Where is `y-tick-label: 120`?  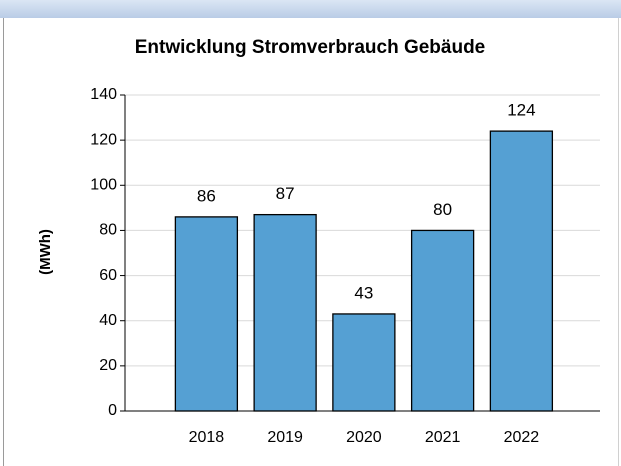
y-tick-label: 120 is located at coordinates (103, 139).